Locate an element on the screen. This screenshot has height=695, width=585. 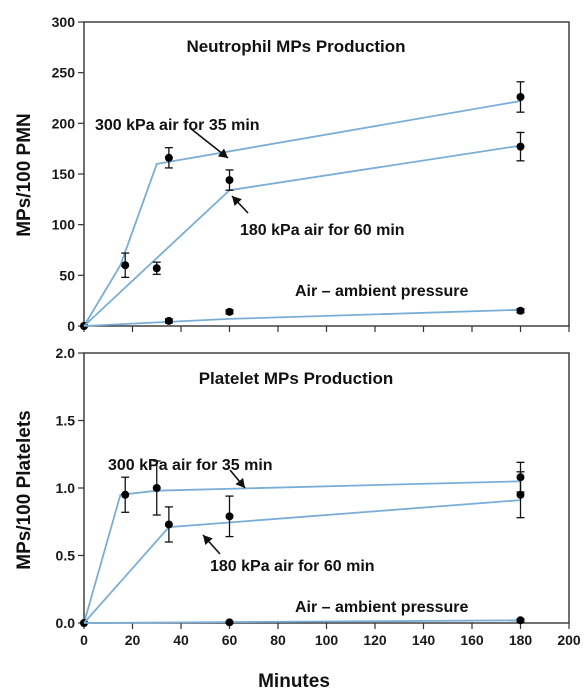
x-tick-label: 0 is located at coordinates (84, 640).